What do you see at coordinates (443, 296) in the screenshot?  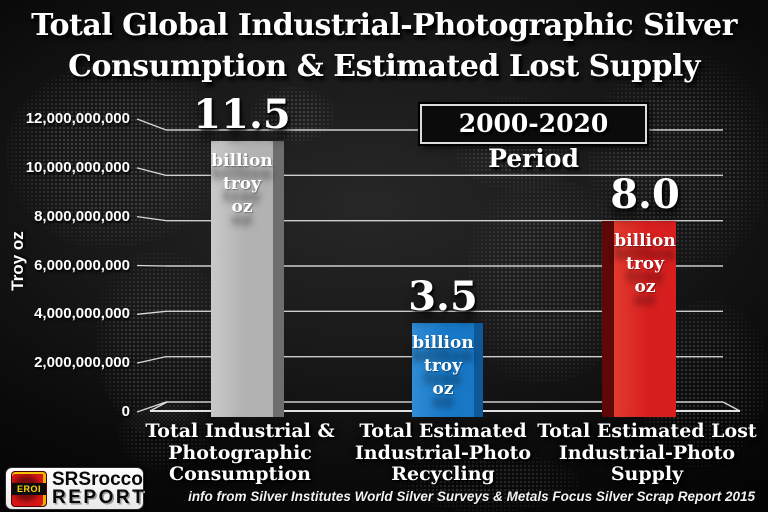 I see `bar-value-label: 3.5` at bounding box center [443, 296].